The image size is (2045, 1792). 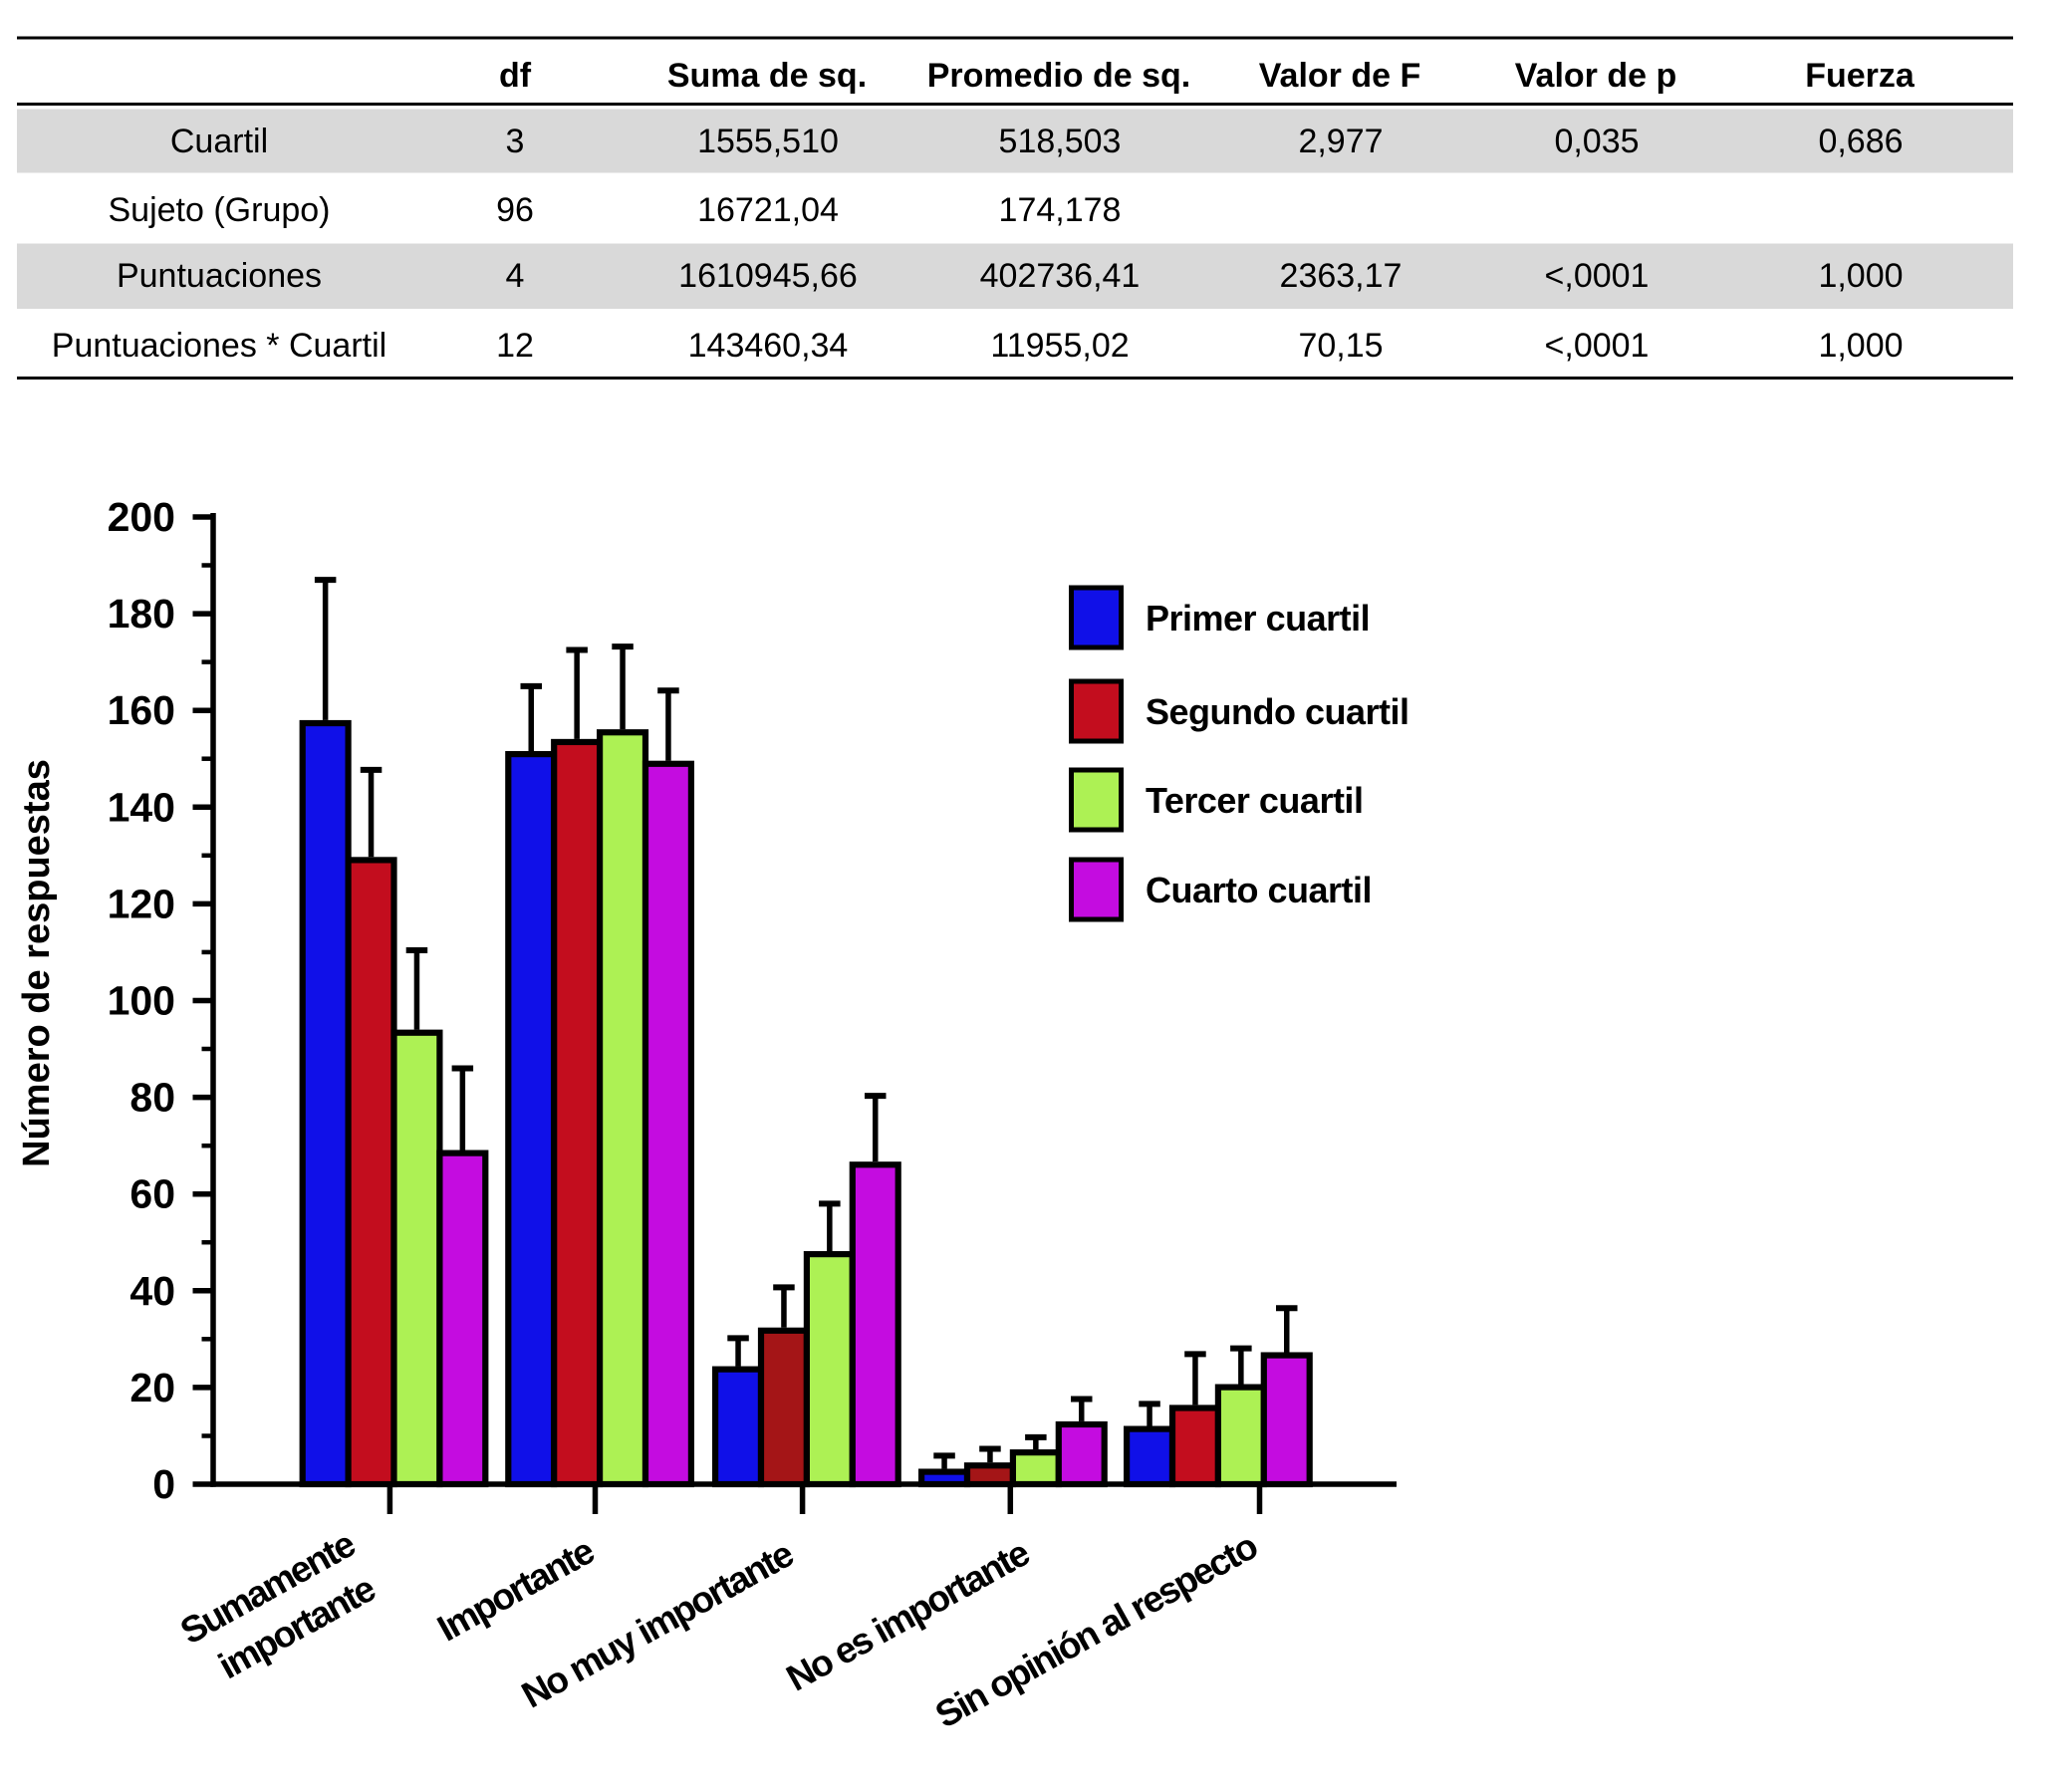 I want to click on svg-text: Primer cuartil, so click(x=1258, y=618).